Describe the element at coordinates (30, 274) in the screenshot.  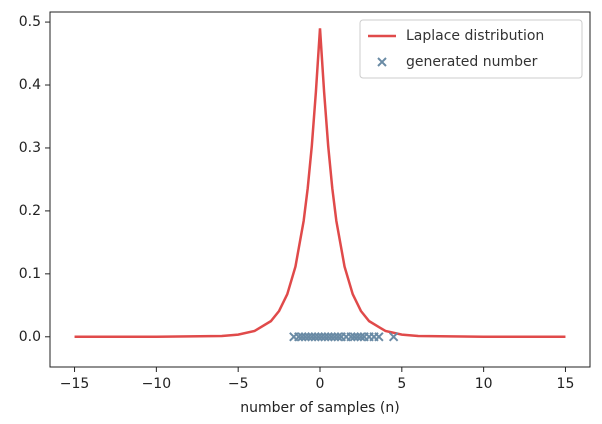
I see `y-tick-label: 0.1` at that location.